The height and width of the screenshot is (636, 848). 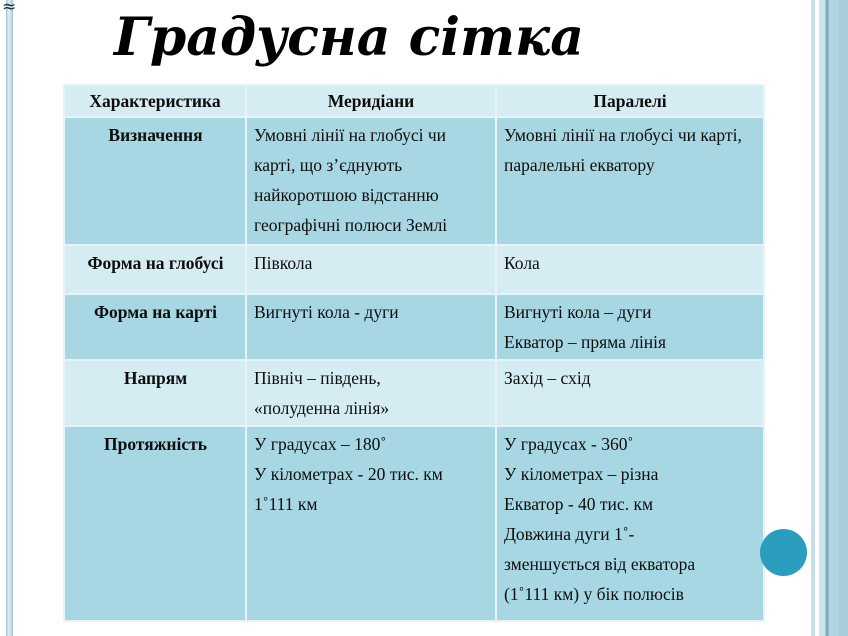 I want to click on approx-symbol: ≈, so click(x=9, y=8).